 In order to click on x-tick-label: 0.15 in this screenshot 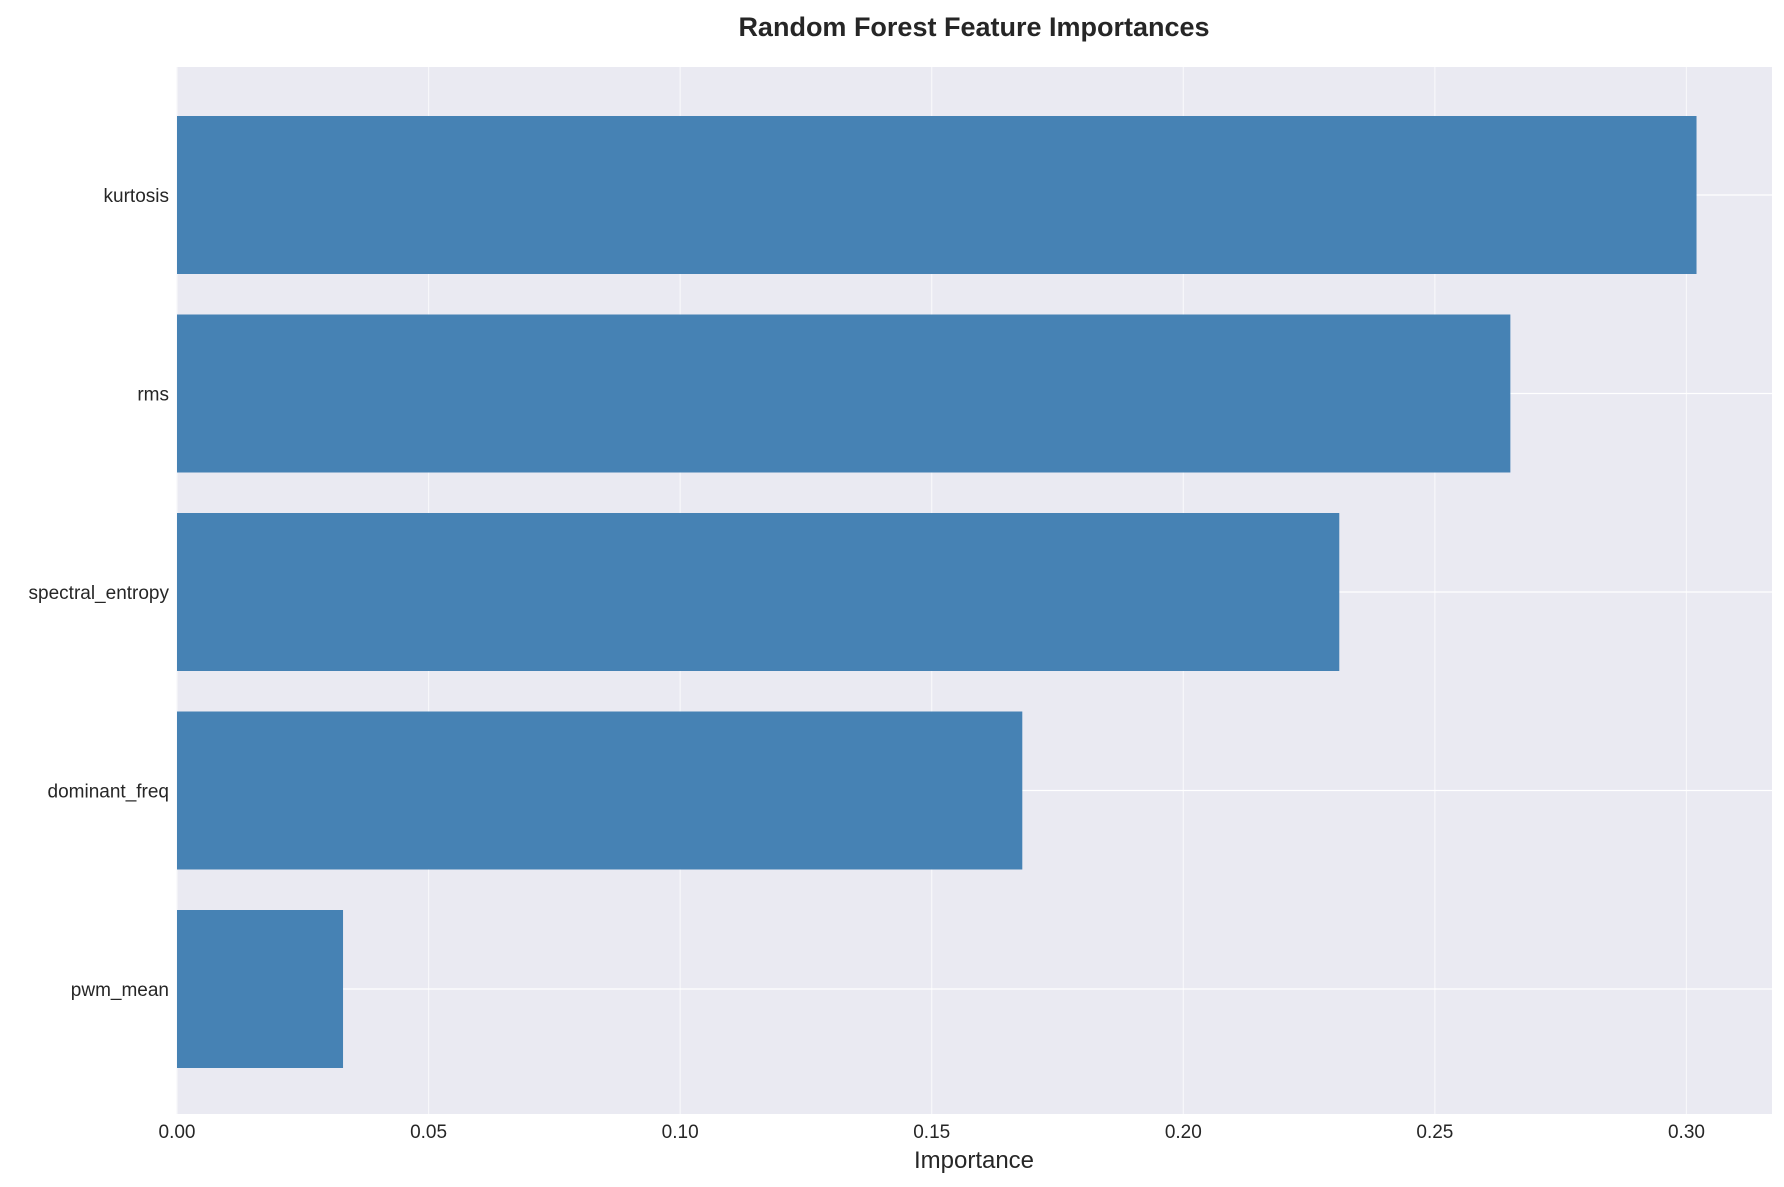, I will do `click(931, 1132)`.